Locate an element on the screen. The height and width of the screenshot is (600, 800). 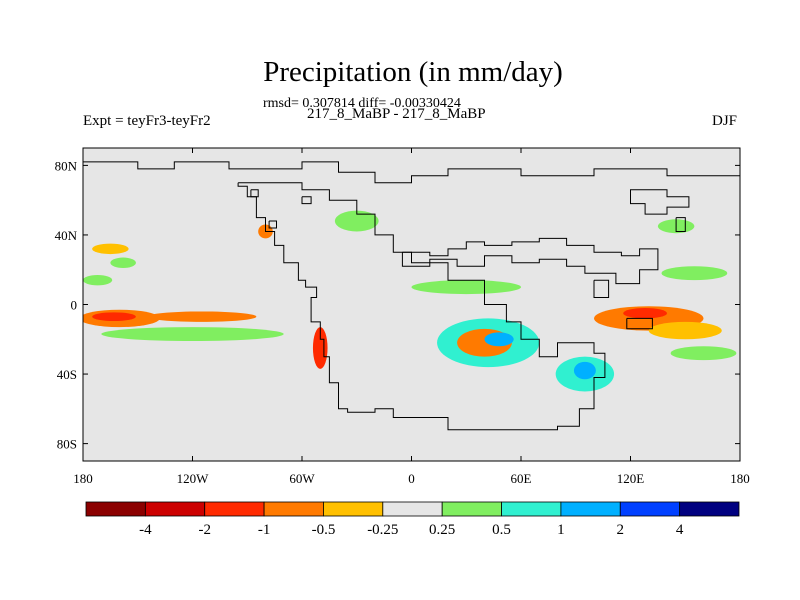
y-tick-label: 80S is located at coordinates (67, 444).